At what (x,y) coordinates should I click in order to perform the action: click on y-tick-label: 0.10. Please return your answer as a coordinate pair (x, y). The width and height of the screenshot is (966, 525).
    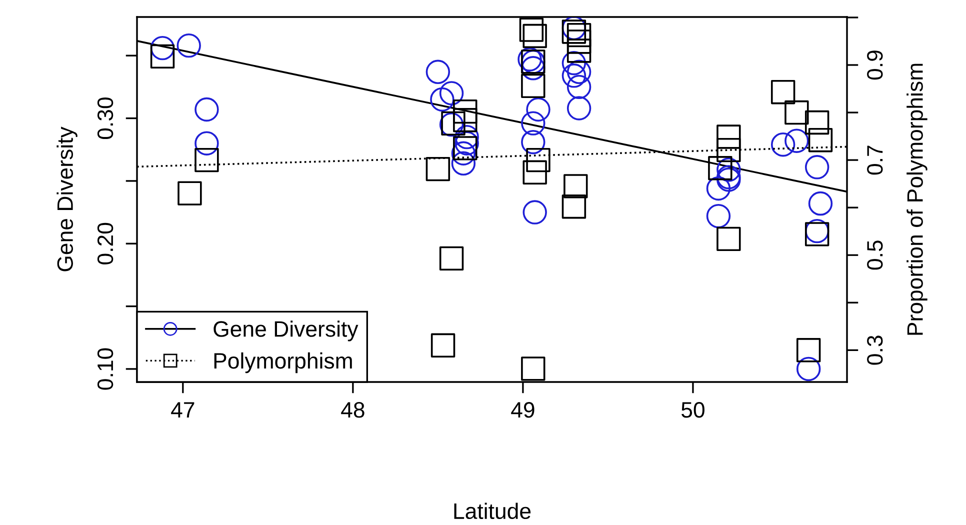
    Looking at the image, I should click on (105, 369).